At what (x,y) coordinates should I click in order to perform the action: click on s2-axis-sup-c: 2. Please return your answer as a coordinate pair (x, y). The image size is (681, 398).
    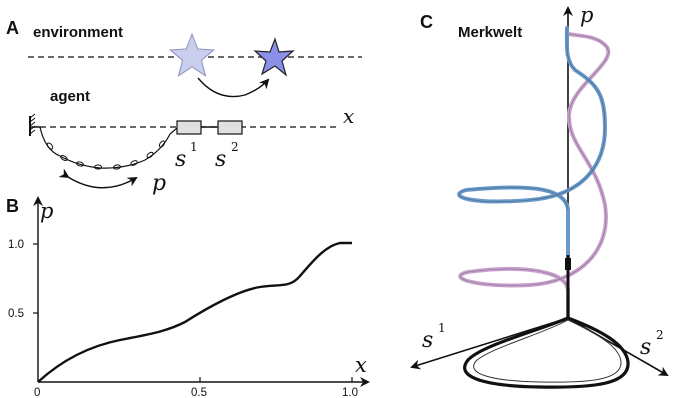
    Looking at the image, I should click on (660, 335).